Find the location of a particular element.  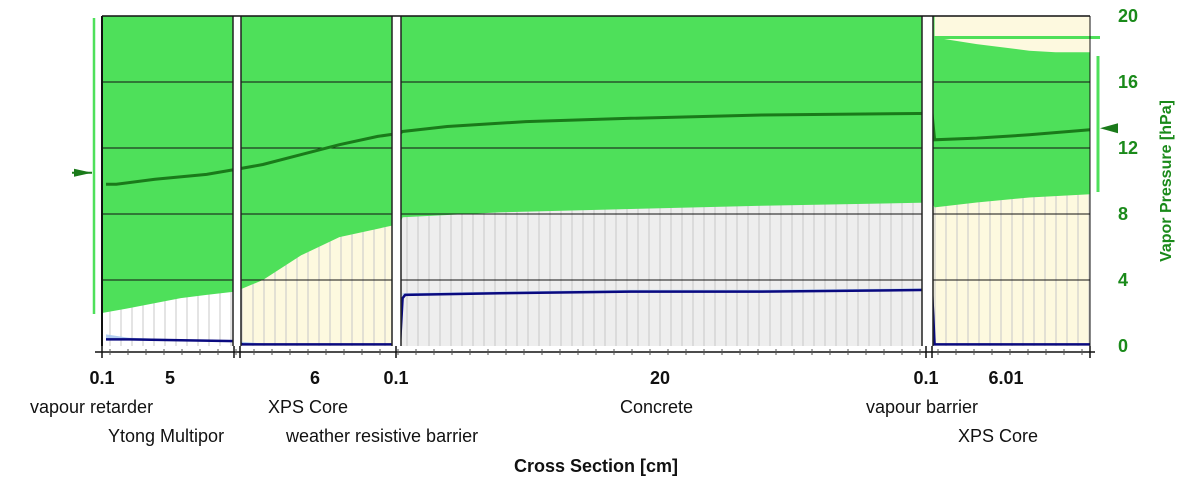

y-tick-label: 16 is located at coordinates (1128, 82).